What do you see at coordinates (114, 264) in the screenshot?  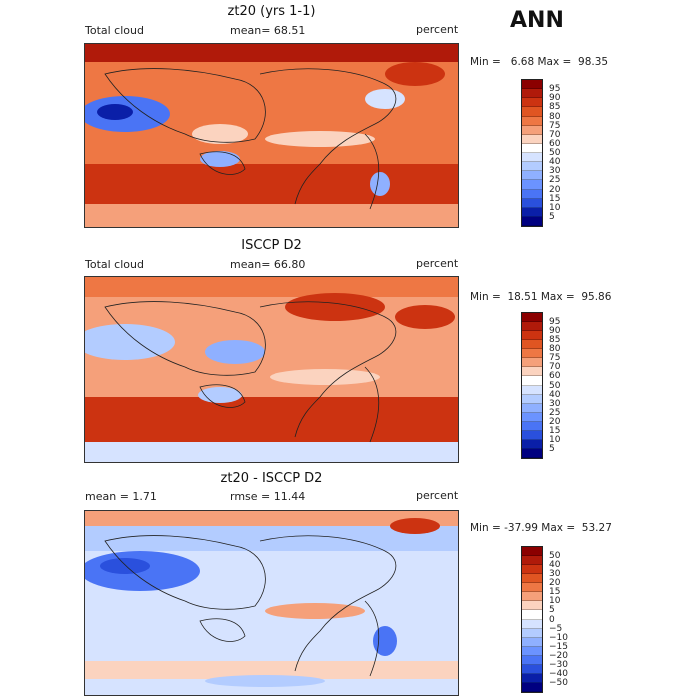 I see `panel-2-variable: Total cloud` at bounding box center [114, 264].